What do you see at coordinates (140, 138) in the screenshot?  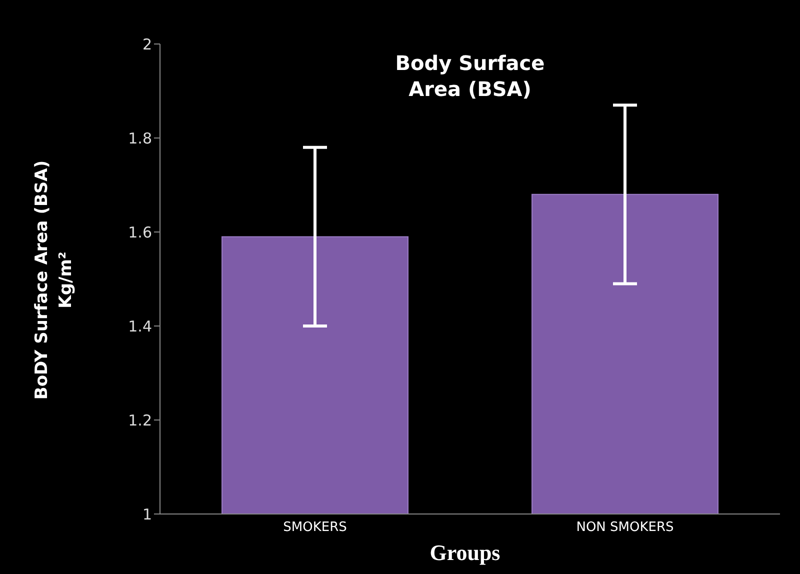 I see `y-tick-label: 1.8` at bounding box center [140, 138].